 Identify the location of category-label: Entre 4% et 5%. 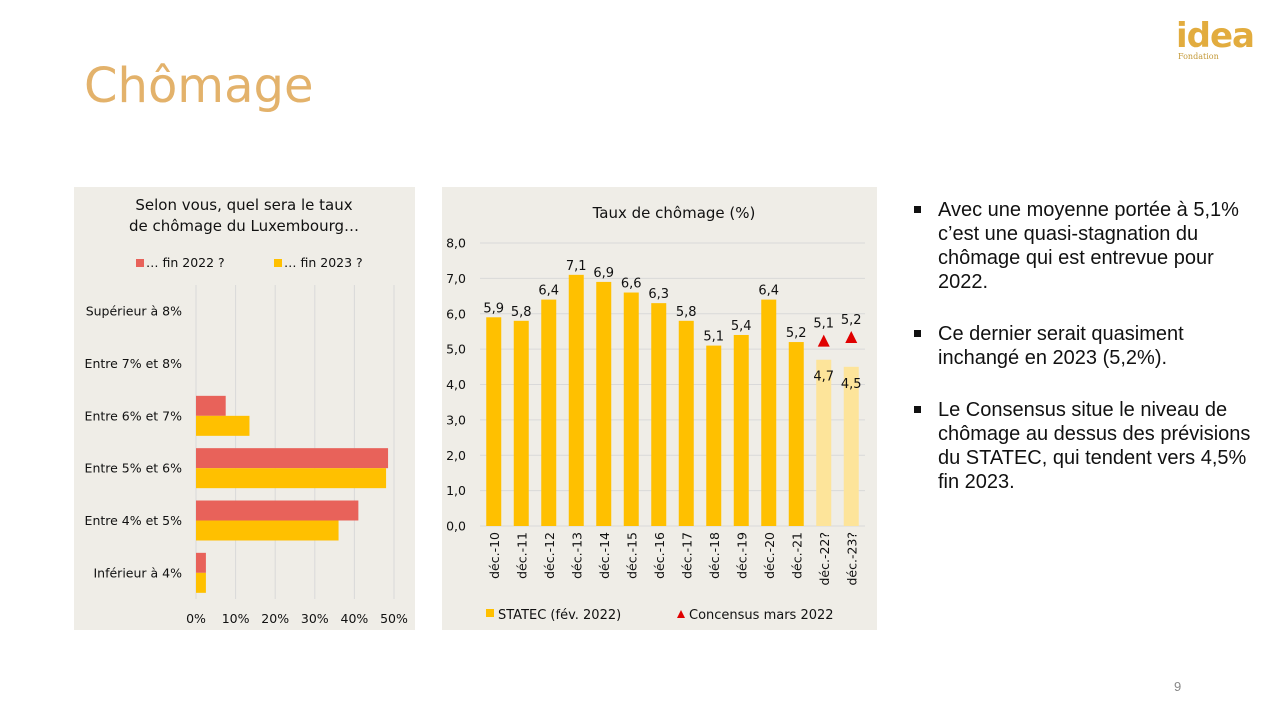
(134, 520).